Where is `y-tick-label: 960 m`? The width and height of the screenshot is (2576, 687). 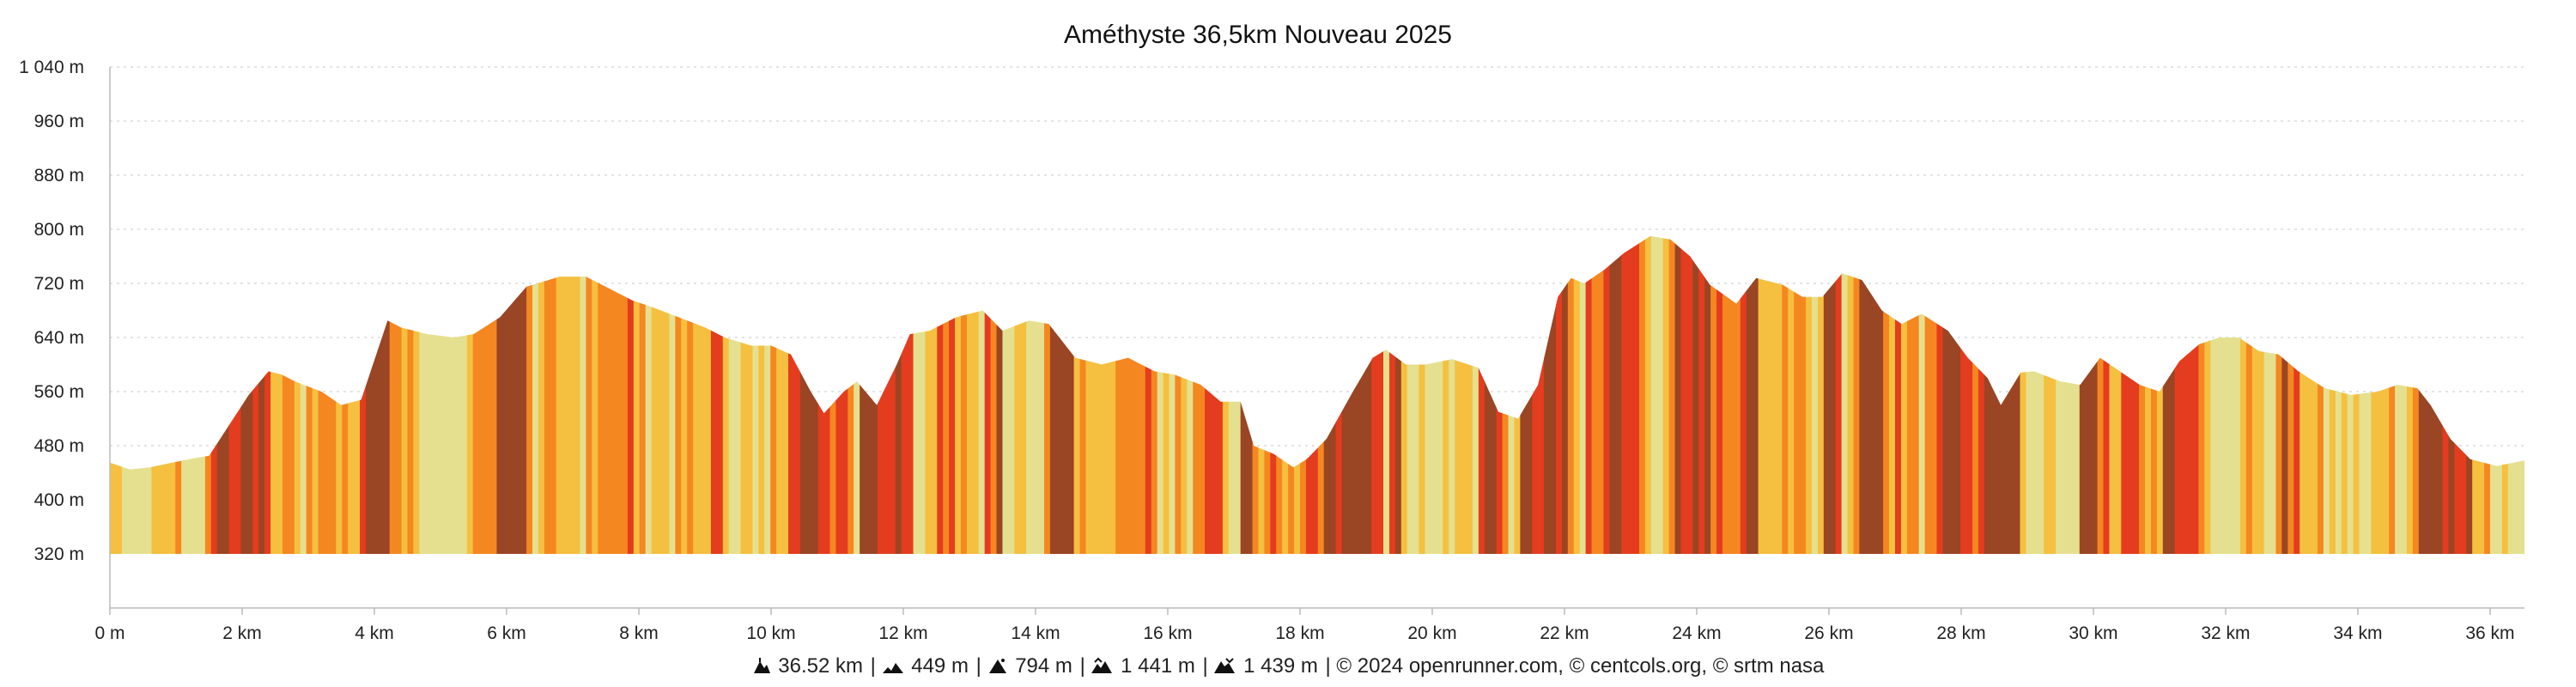
y-tick-label: 960 m is located at coordinates (59, 121).